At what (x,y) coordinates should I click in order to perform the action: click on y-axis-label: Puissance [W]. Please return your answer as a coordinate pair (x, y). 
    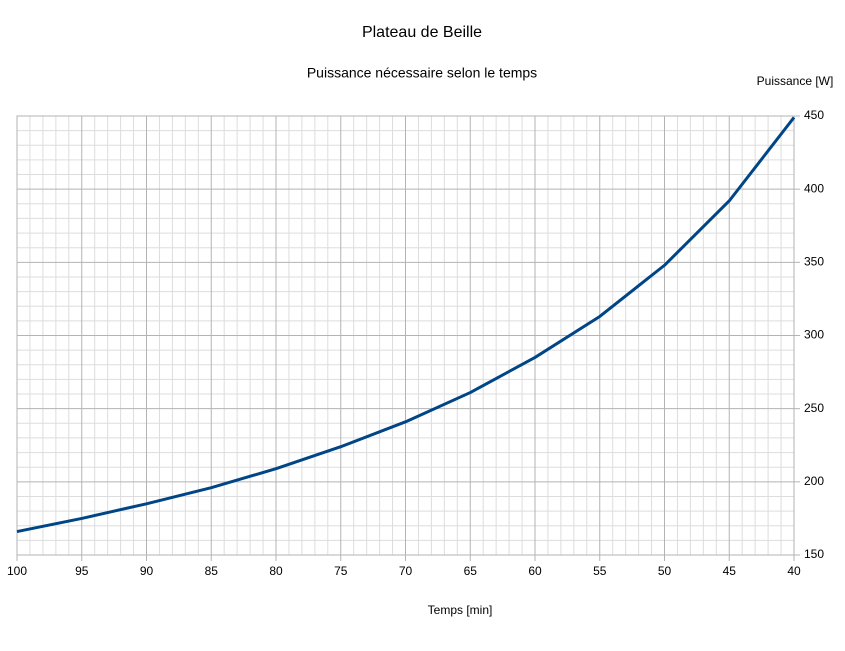
    Looking at the image, I should click on (795, 81).